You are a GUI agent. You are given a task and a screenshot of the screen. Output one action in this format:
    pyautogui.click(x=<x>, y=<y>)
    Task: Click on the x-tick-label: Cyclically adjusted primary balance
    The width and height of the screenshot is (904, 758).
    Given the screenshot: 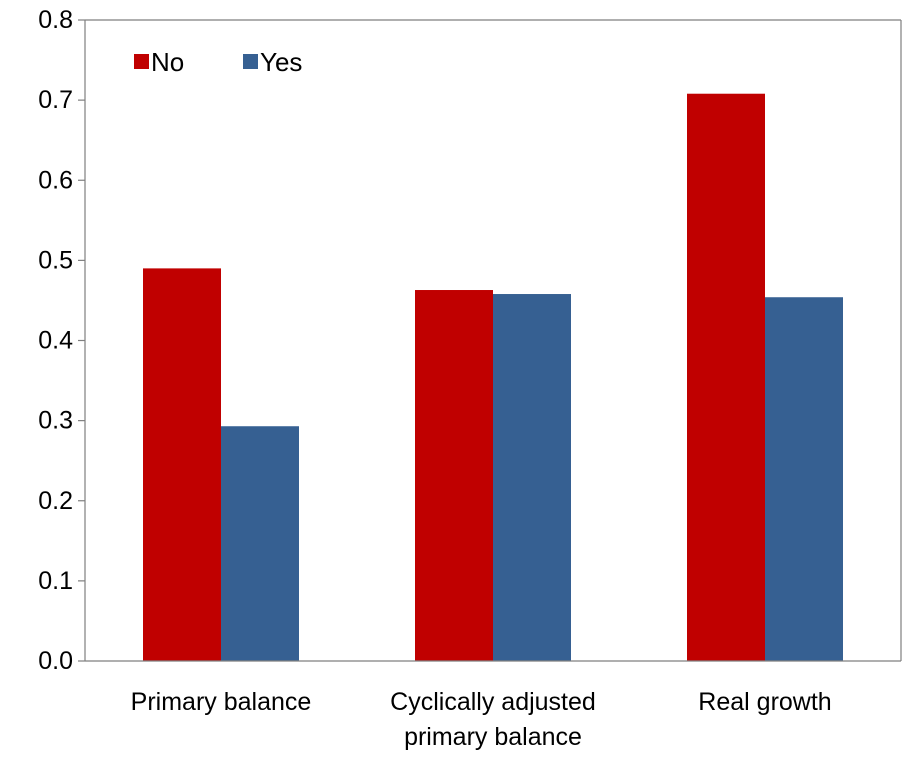 What is the action you would take?
    pyautogui.click(x=493, y=719)
    